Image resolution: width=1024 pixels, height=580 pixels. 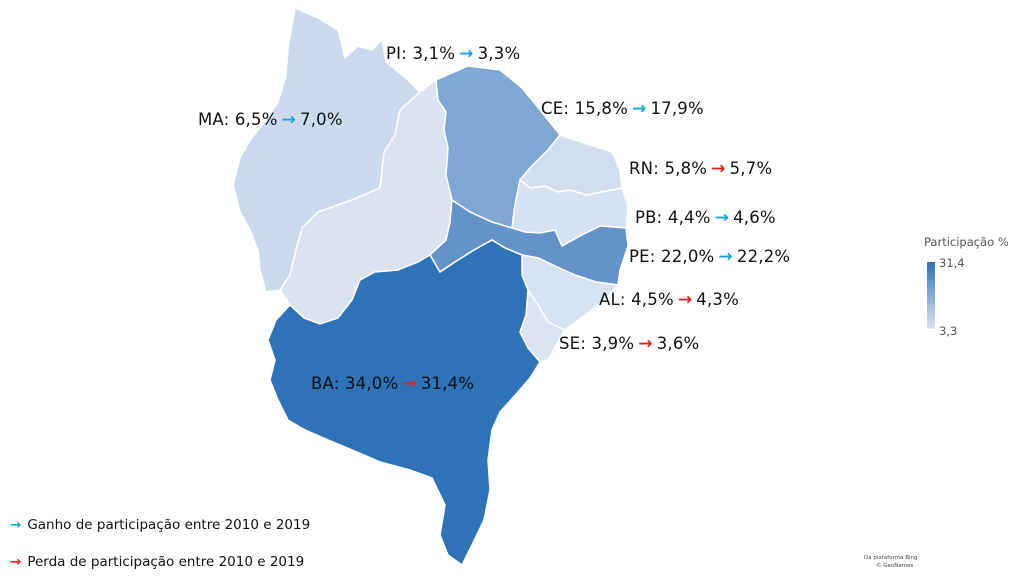 I want to click on map-credit-geonames: © GeoNames, so click(x=895, y=566).